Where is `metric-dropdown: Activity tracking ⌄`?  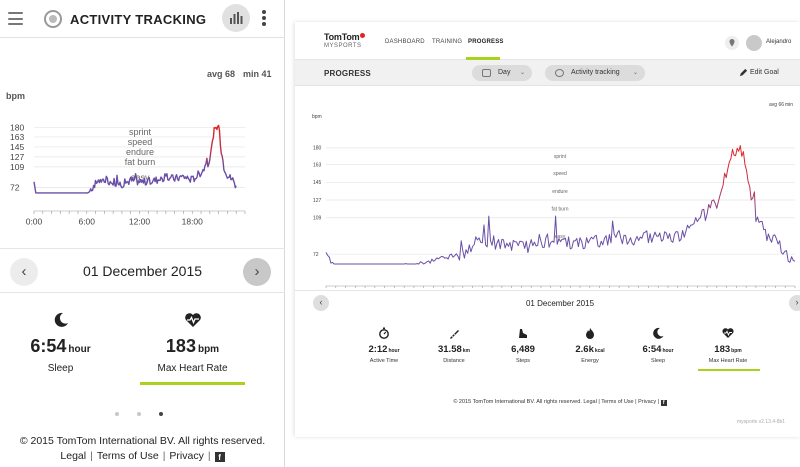
metric-dropdown: Activity tracking ⌄ is located at coordinates (595, 73).